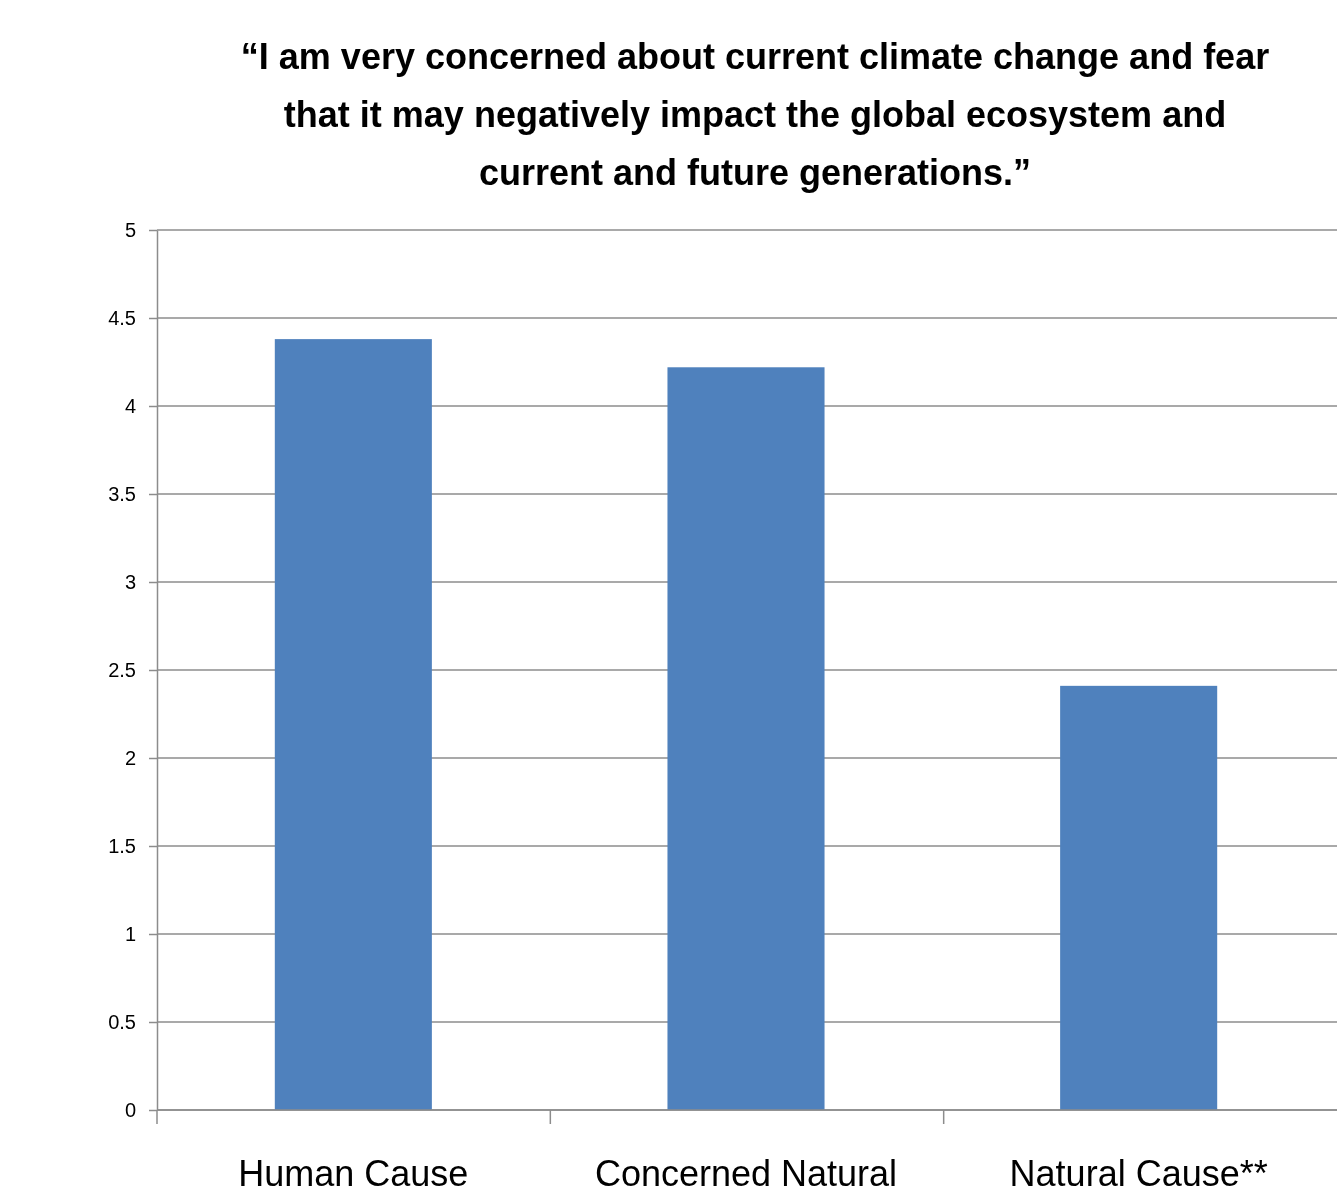  Describe the element at coordinates (130, 229) in the screenshot. I see `y-tick-label: 5` at that location.